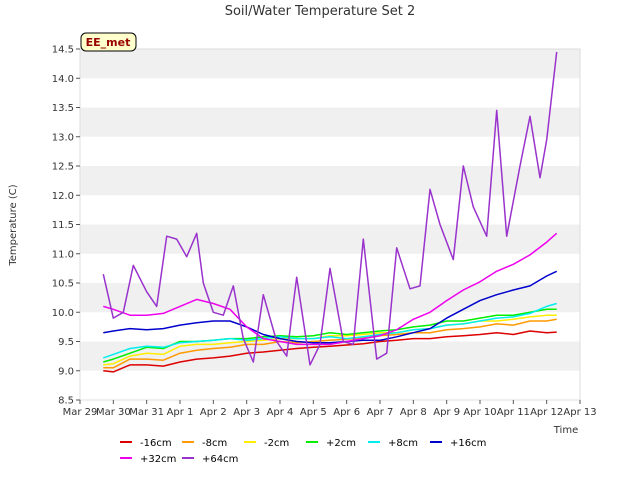 The image size is (640, 480). I want to click on legend-label: -2cm, so click(276, 443).